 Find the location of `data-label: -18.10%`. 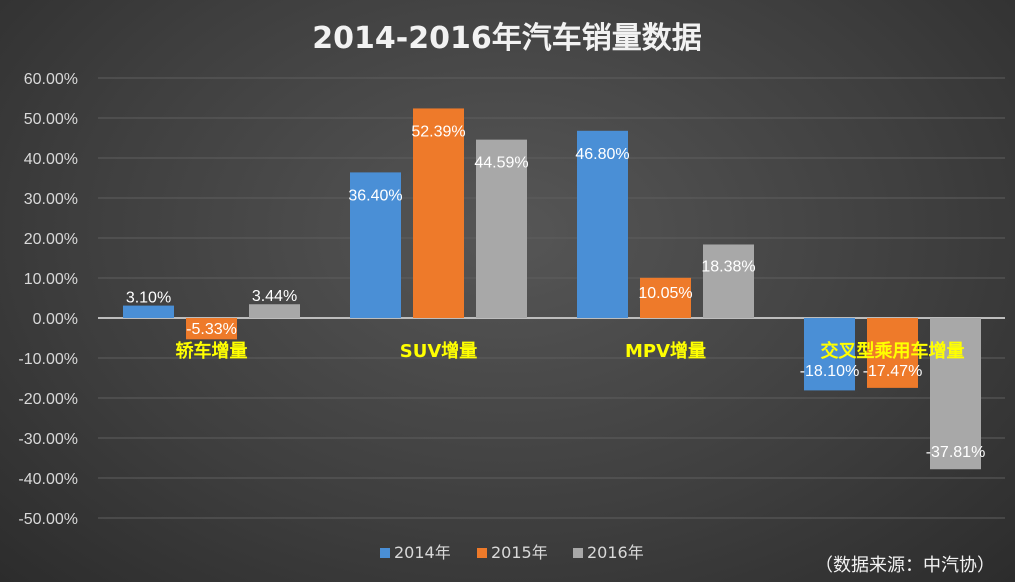

data-label: -18.10% is located at coordinates (830, 371).